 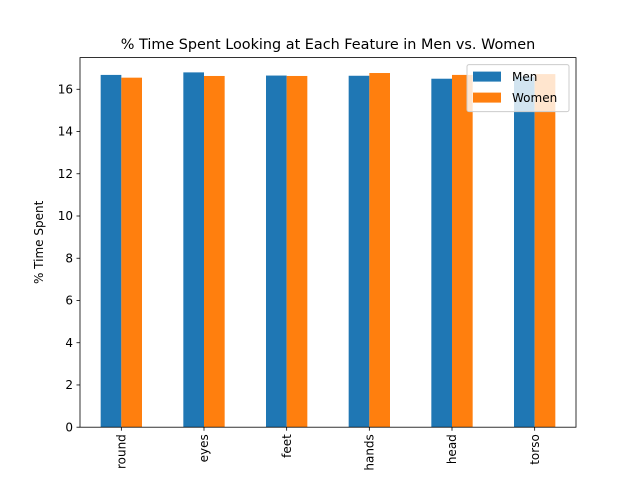 What do you see at coordinates (39, 242) in the screenshot?
I see `y-axis-label: % Time Spent` at bounding box center [39, 242].